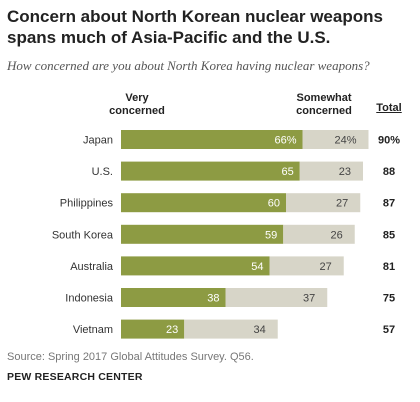 The height and width of the screenshot is (402, 420). I want to click on bar-label-very-concerned: 66%, so click(285, 141).